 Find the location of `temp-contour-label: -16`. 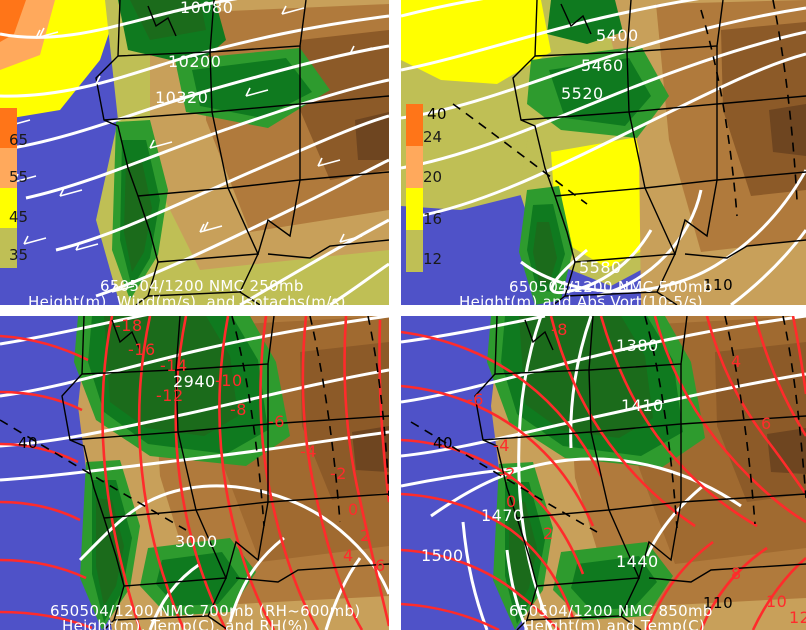

temp-contour-label: -16 is located at coordinates (142, 349).